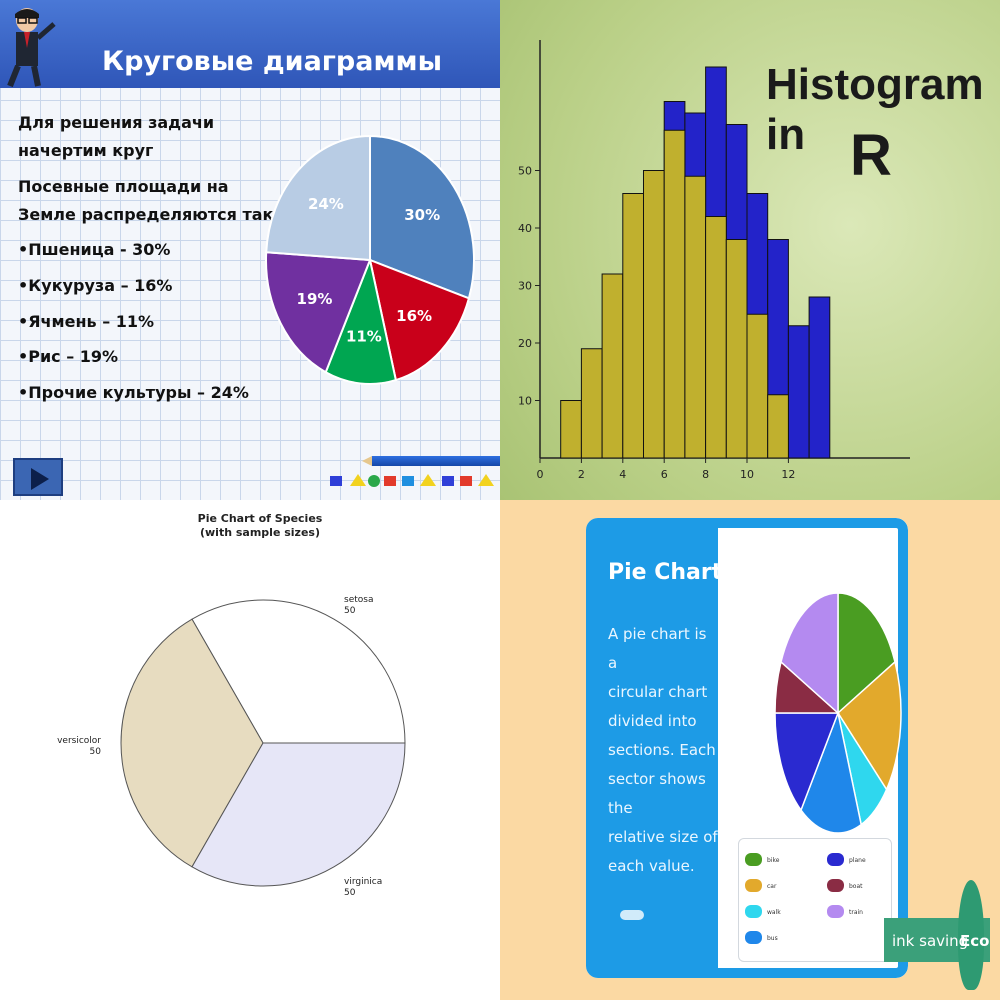 The width and height of the screenshot is (1000, 1000). I want to click on pie-slice-label: 30%, so click(422, 215).